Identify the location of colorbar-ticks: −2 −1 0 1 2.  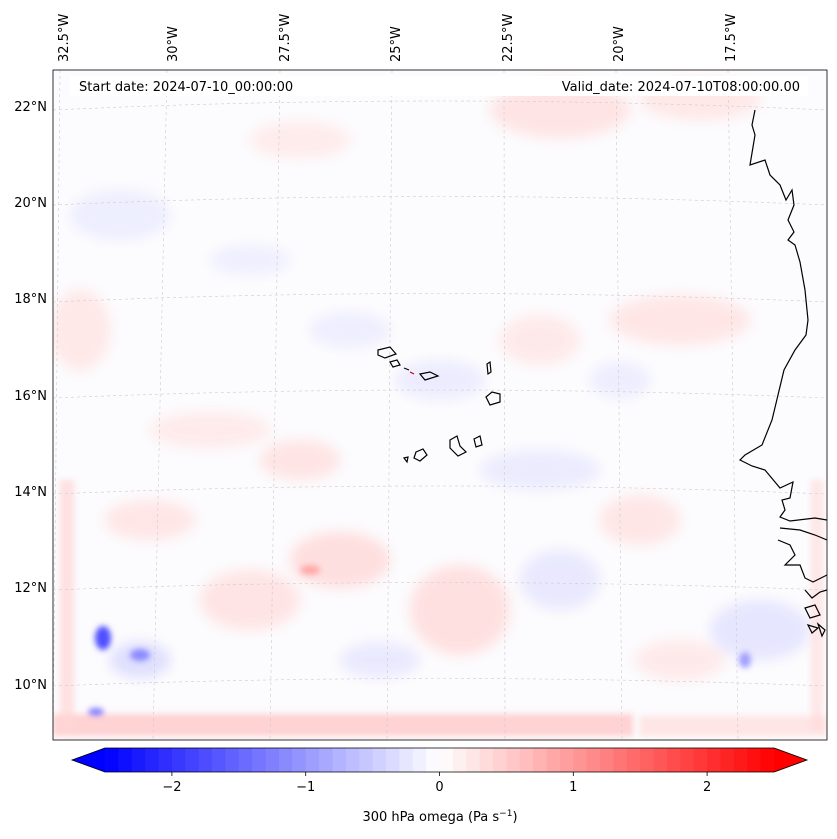
(436, 783).